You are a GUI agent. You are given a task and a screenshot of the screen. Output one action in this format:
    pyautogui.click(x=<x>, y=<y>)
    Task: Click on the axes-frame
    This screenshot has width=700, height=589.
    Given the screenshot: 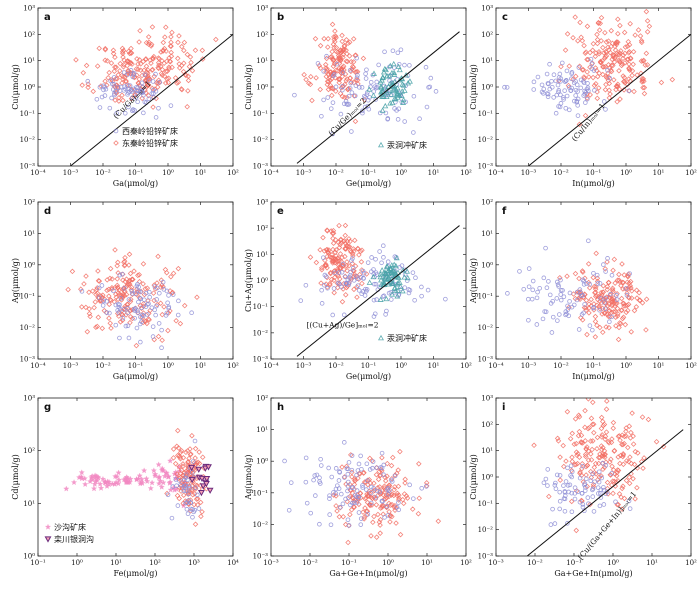 What is the action you would take?
    pyautogui.click(x=135, y=477)
    